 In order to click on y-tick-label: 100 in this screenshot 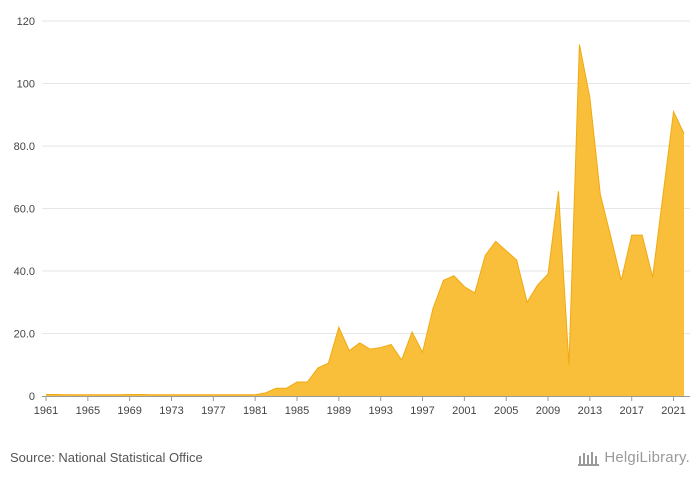, I will do `click(26, 85)`.